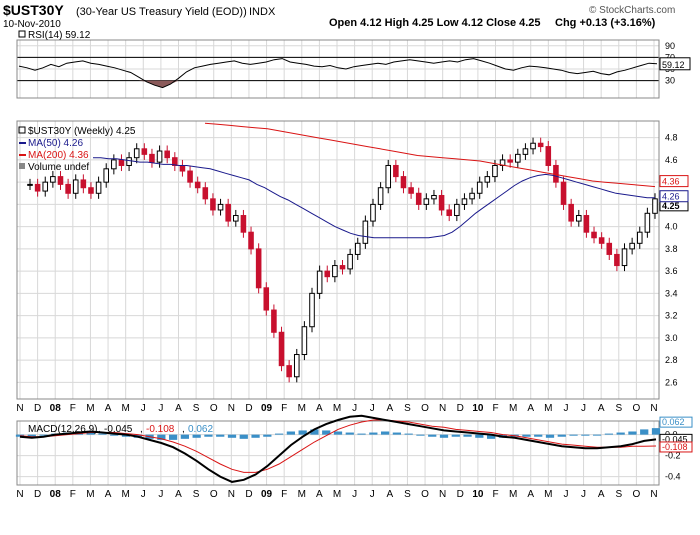 The height and width of the screenshot is (535, 700). I want to click on chart-date: 10-Nov-2010, so click(32, 24).